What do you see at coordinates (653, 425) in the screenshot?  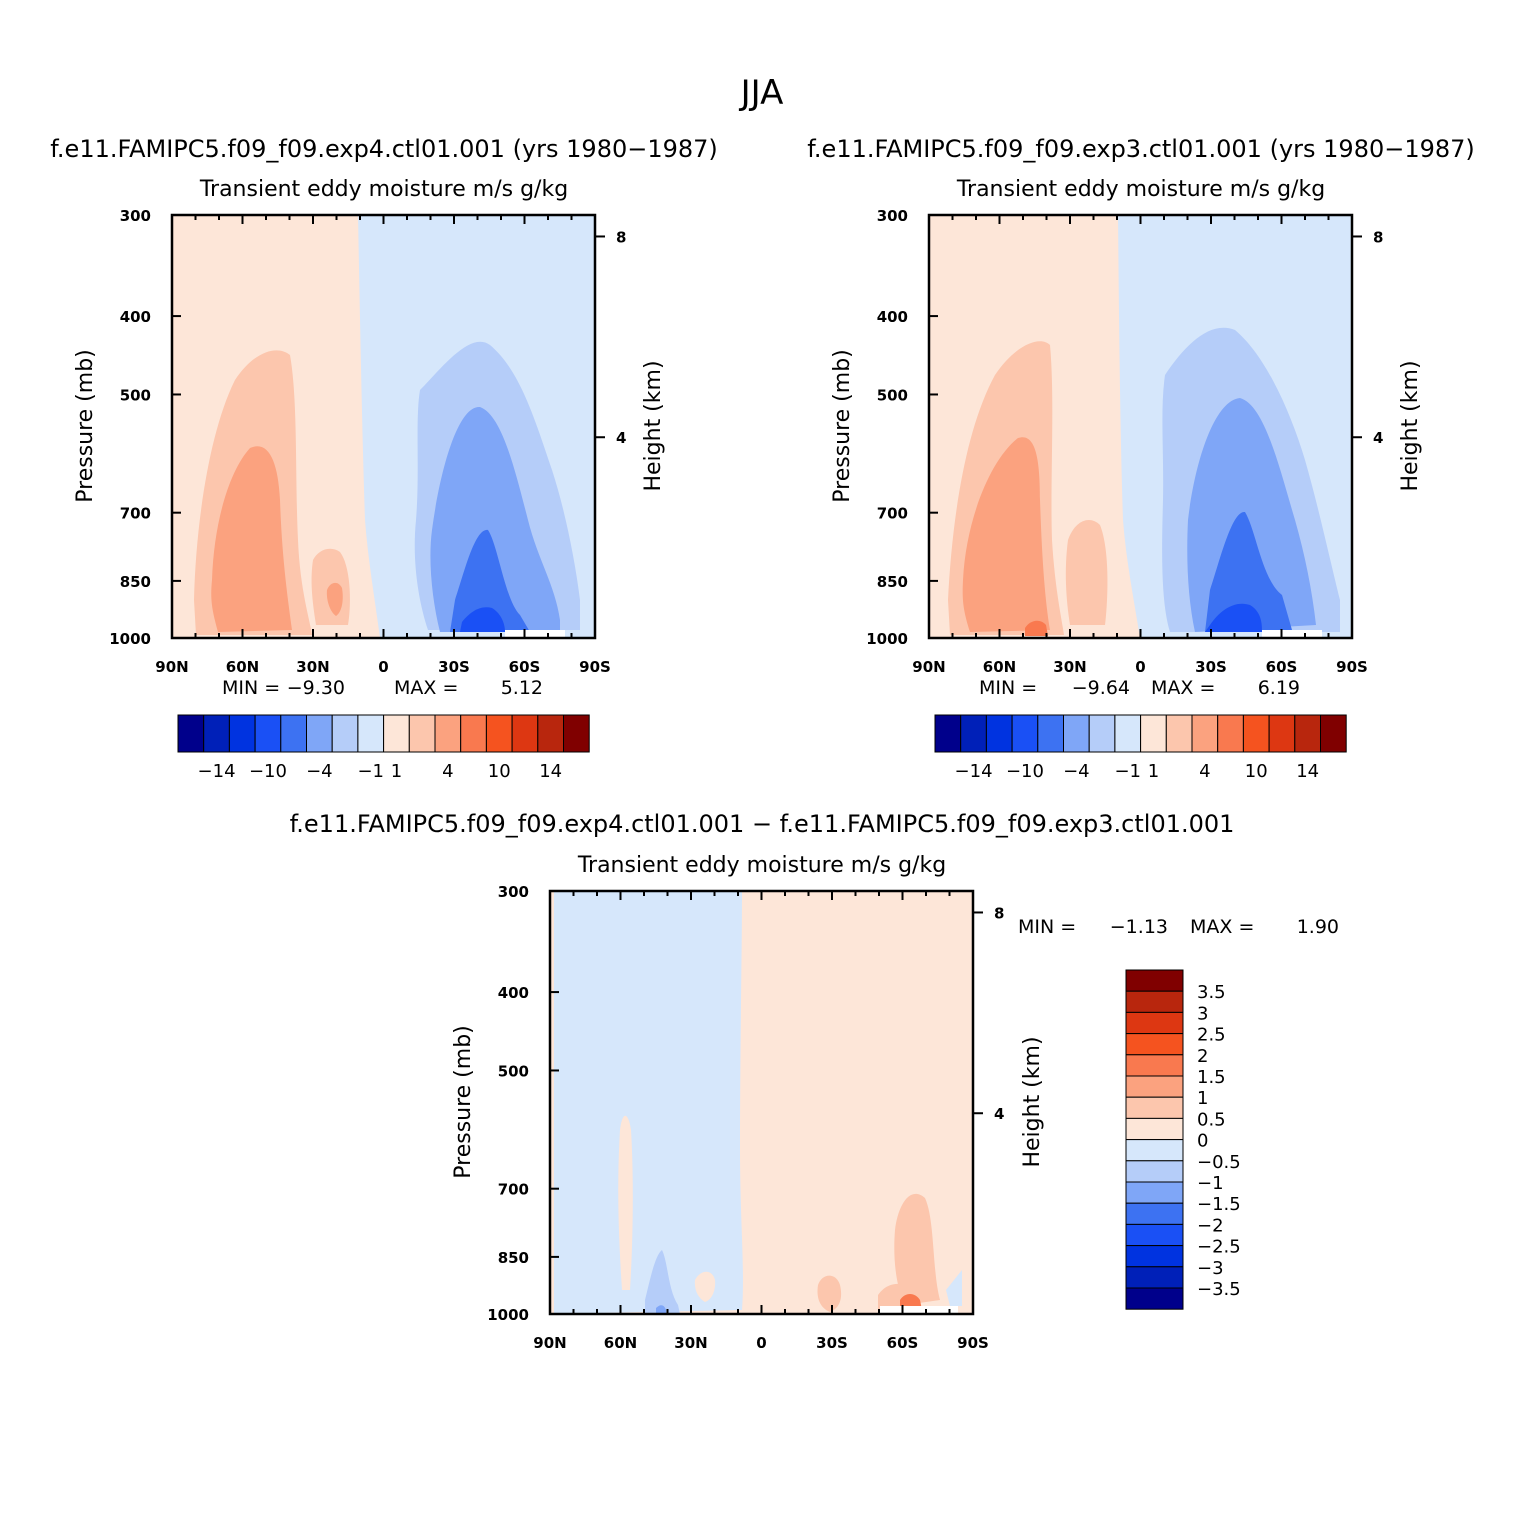 I see `panel-1-ylabel-right: Height (km)` at bounding box center [653, 425].